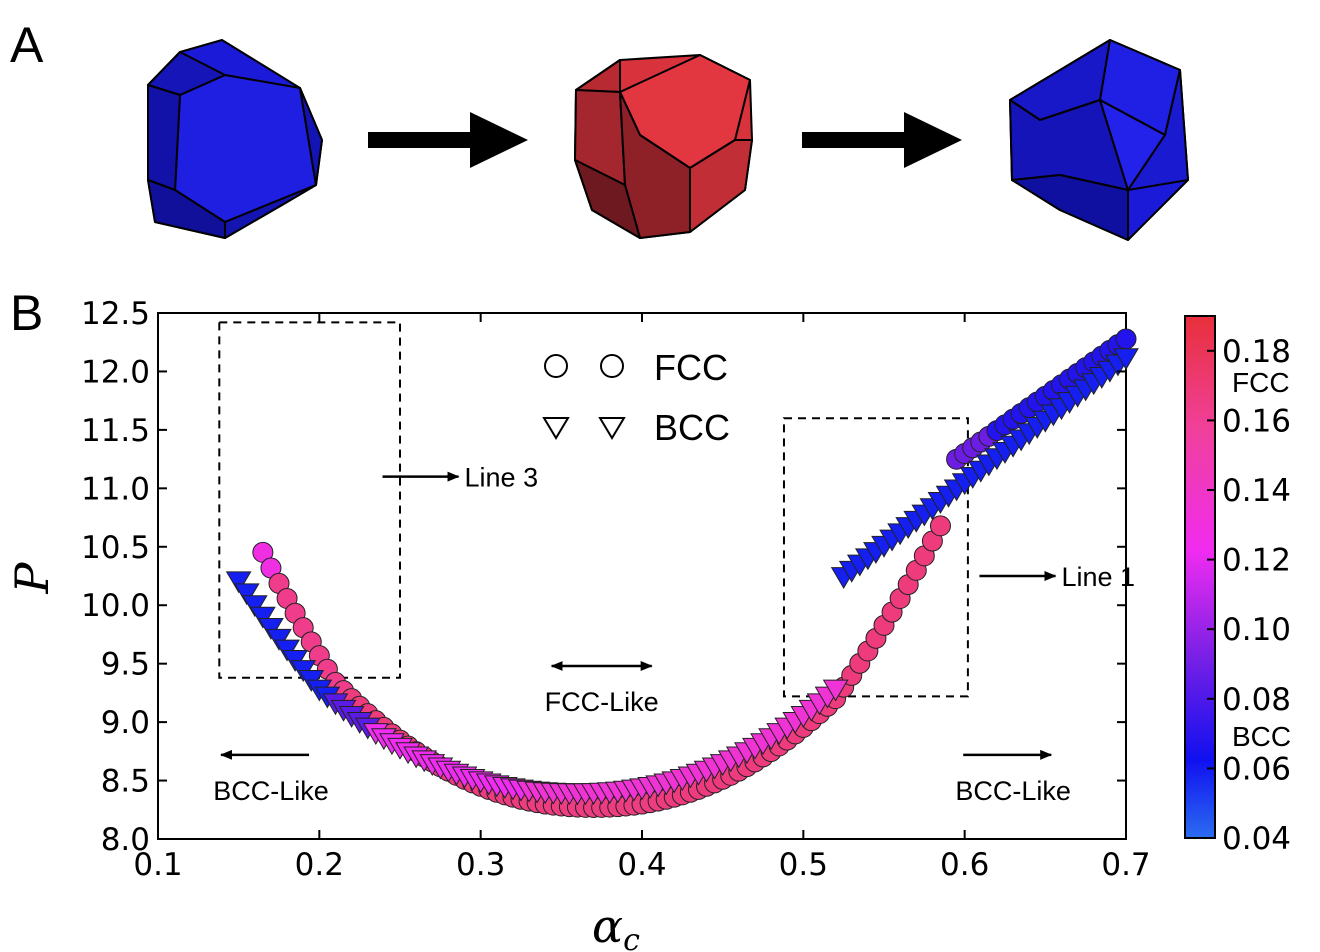 The height and width of the screenshot is (952, 1320). What do you see at coordinates (1256, 352) in the screenshot?
I see `colorbar-tick-label-0: 0.18` at bounding box center [1256, 352].